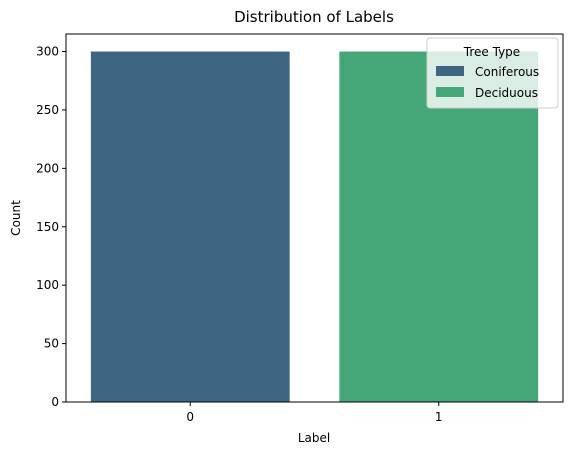 The height and width of the screenshot is (455, 571). I want to click on x-axis-label: Label, so click(314, 438).